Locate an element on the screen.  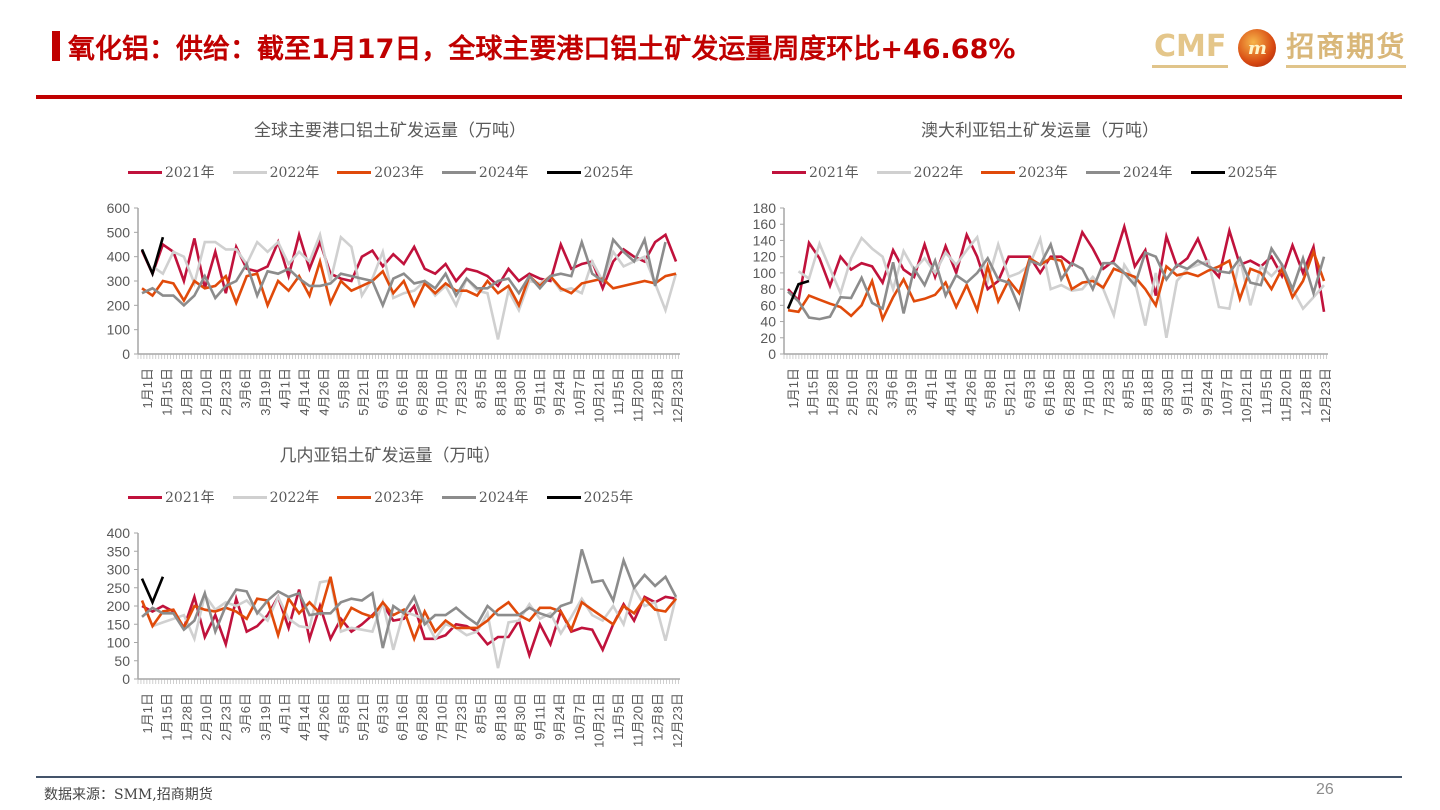
x-tick-label: 8月18日 is located at coordinates (500, 392).